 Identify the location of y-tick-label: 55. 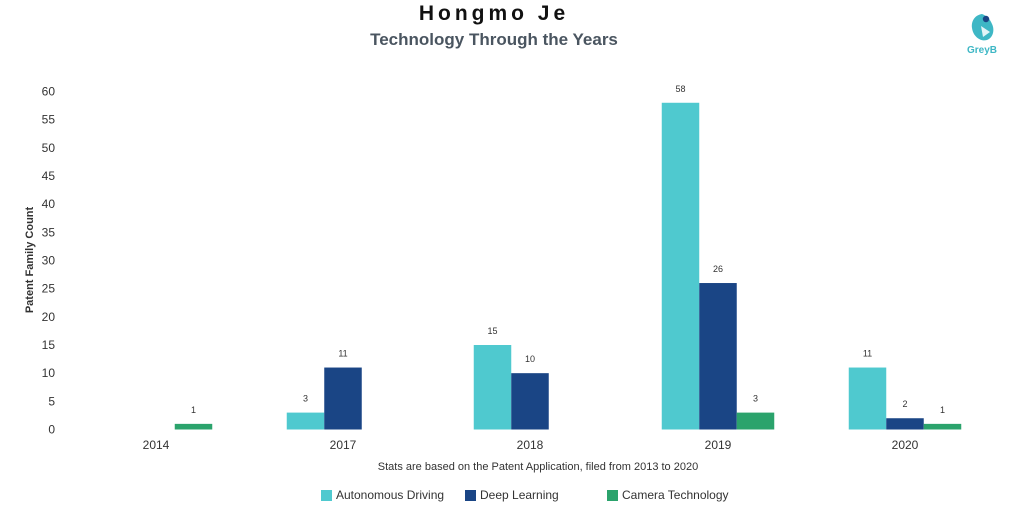
(49, 120).